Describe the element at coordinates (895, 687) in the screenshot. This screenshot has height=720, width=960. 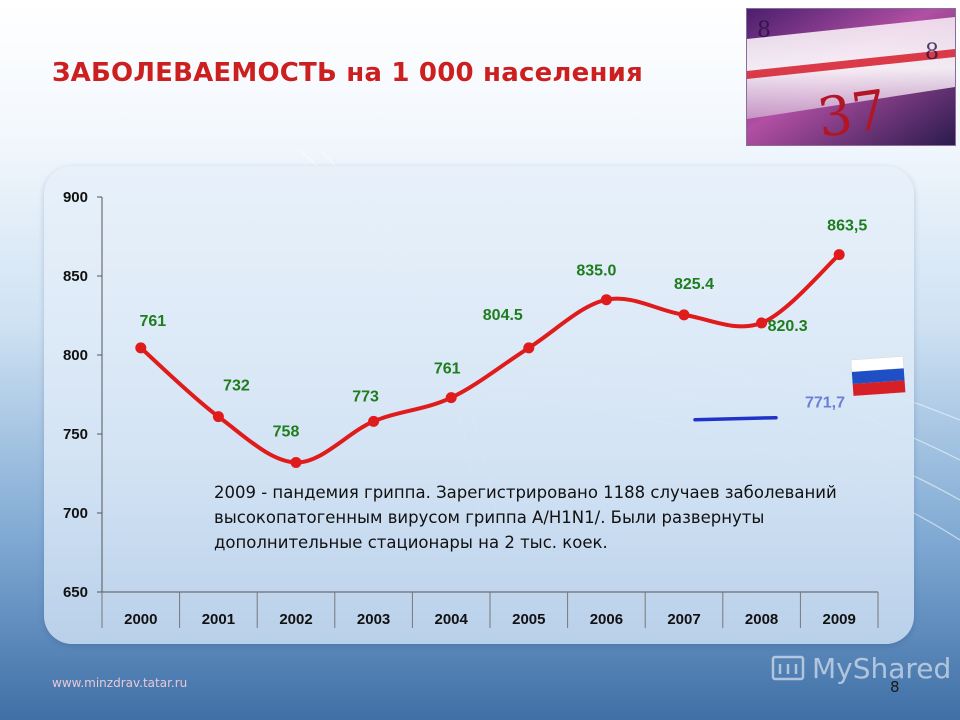
I see `page-number: 8` at that location.